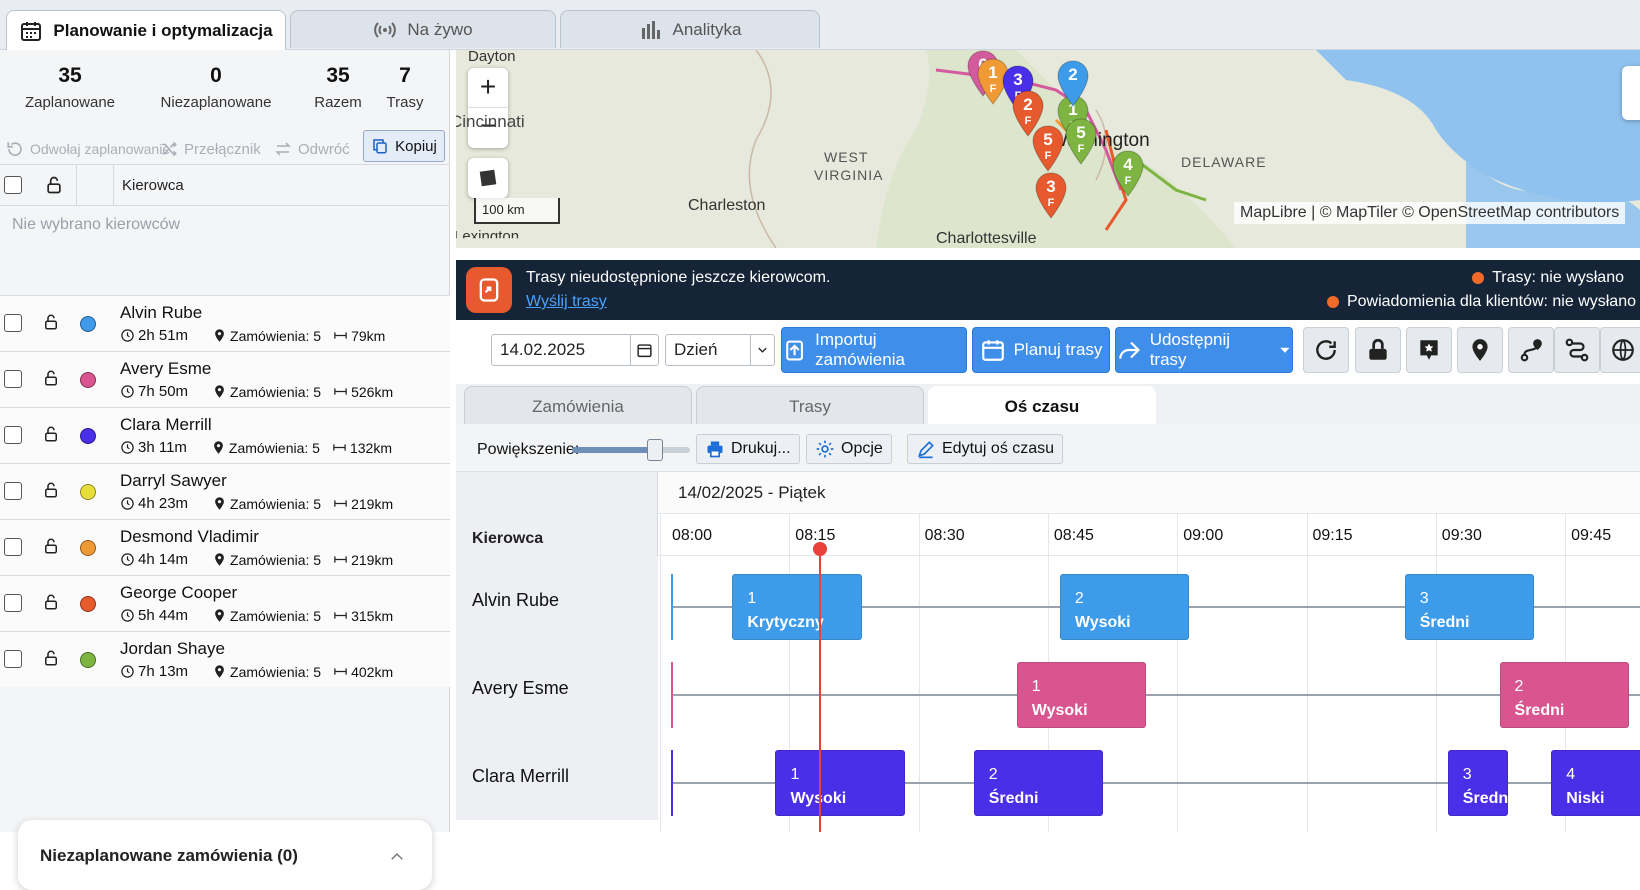 This screenshot has height=890, width=1640. What do you see at coordinates (692, 535) in the screenshot?
I see `hour-tick-label: 08:00` at bounding box center [692, 535].